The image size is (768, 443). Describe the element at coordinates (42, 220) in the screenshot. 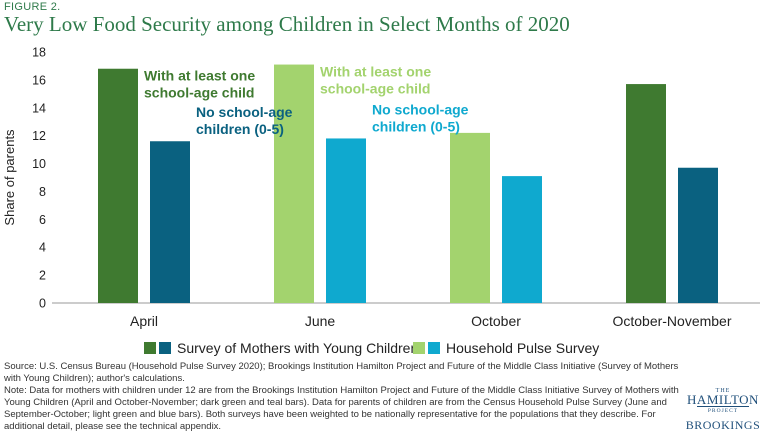

I see `y-tick-label: 6` at that location.